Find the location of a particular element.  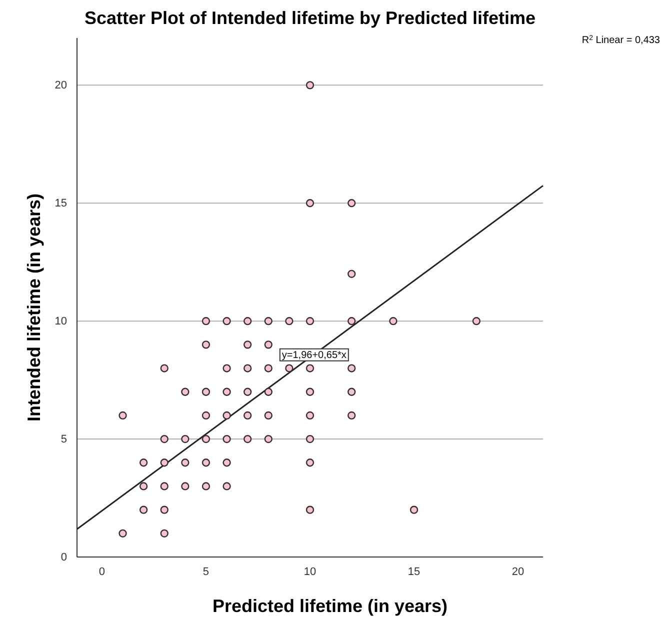

y-tick-label: 5 is located at coordinates (63, 440).